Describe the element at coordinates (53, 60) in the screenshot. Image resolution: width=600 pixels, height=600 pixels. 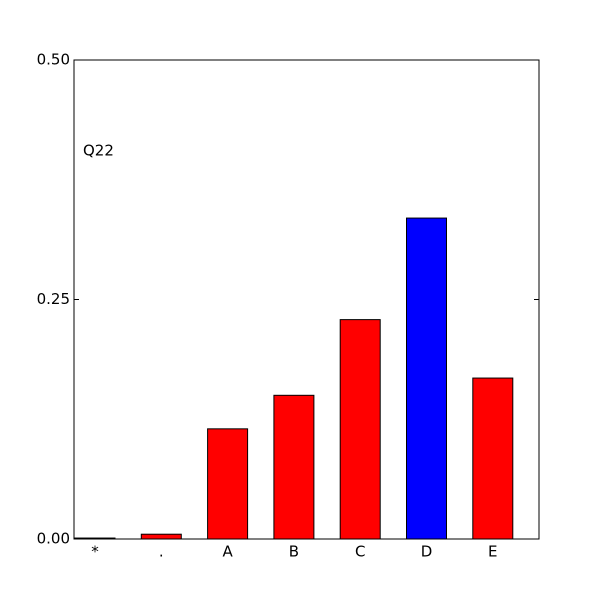
I see `y-tick-label: 0.50` at that location.